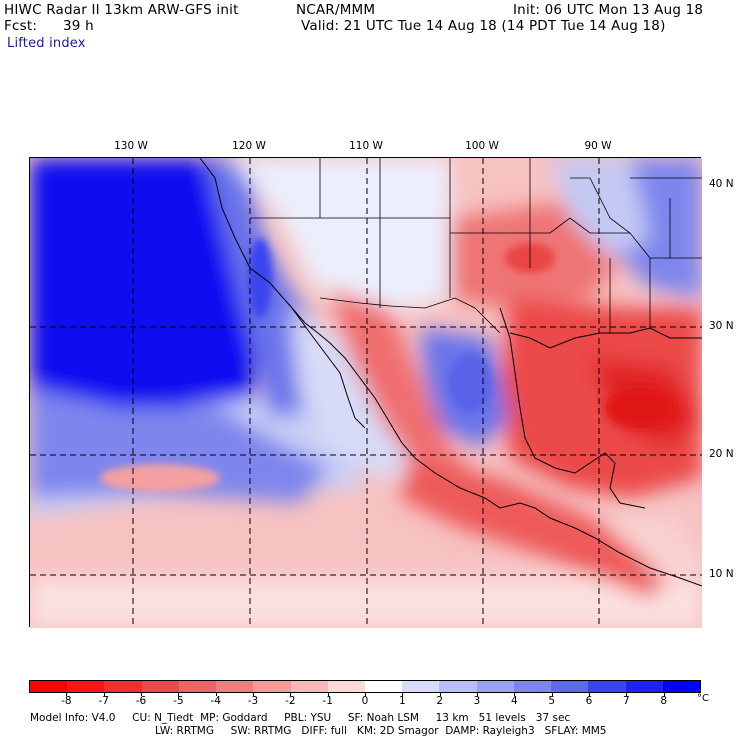  I want to click on init-time: Init: 06 UTC Mon 13 Aug 18, so click(608, 10).